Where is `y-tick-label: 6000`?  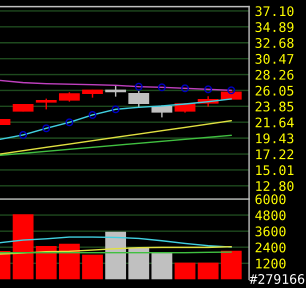 y-tick-label: 6000 is located at coordinates (270, 199).